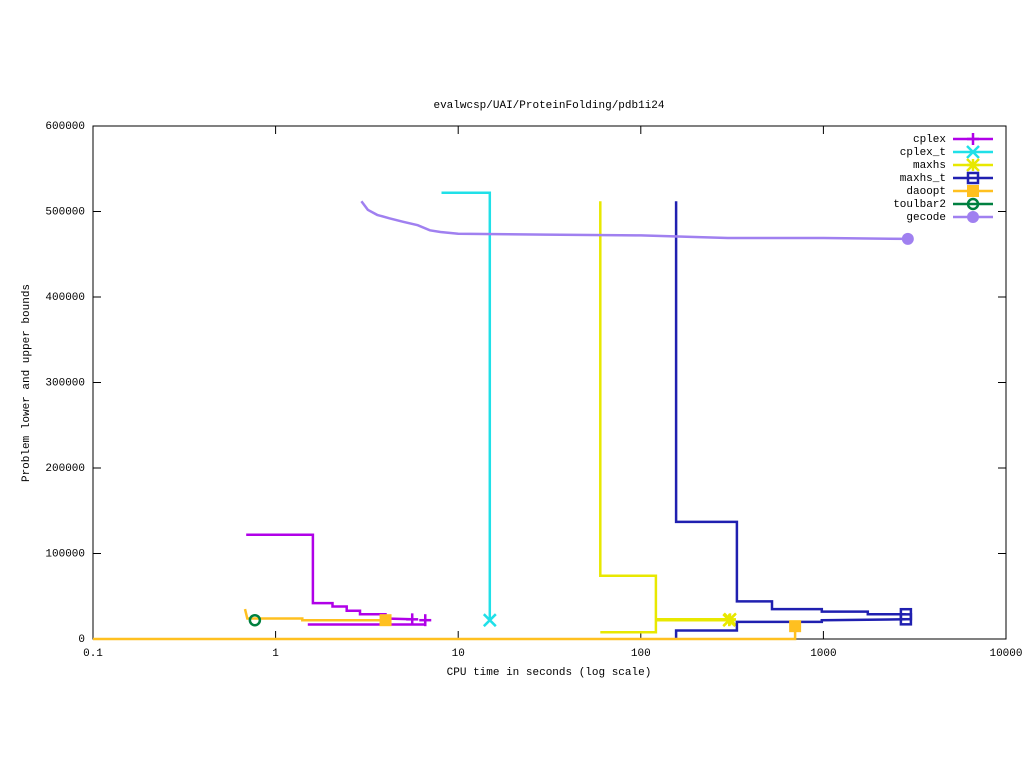  Describe the element at coordinates (65, 469) in the screenshot. I see `y-tick-label: 200000` at that location.